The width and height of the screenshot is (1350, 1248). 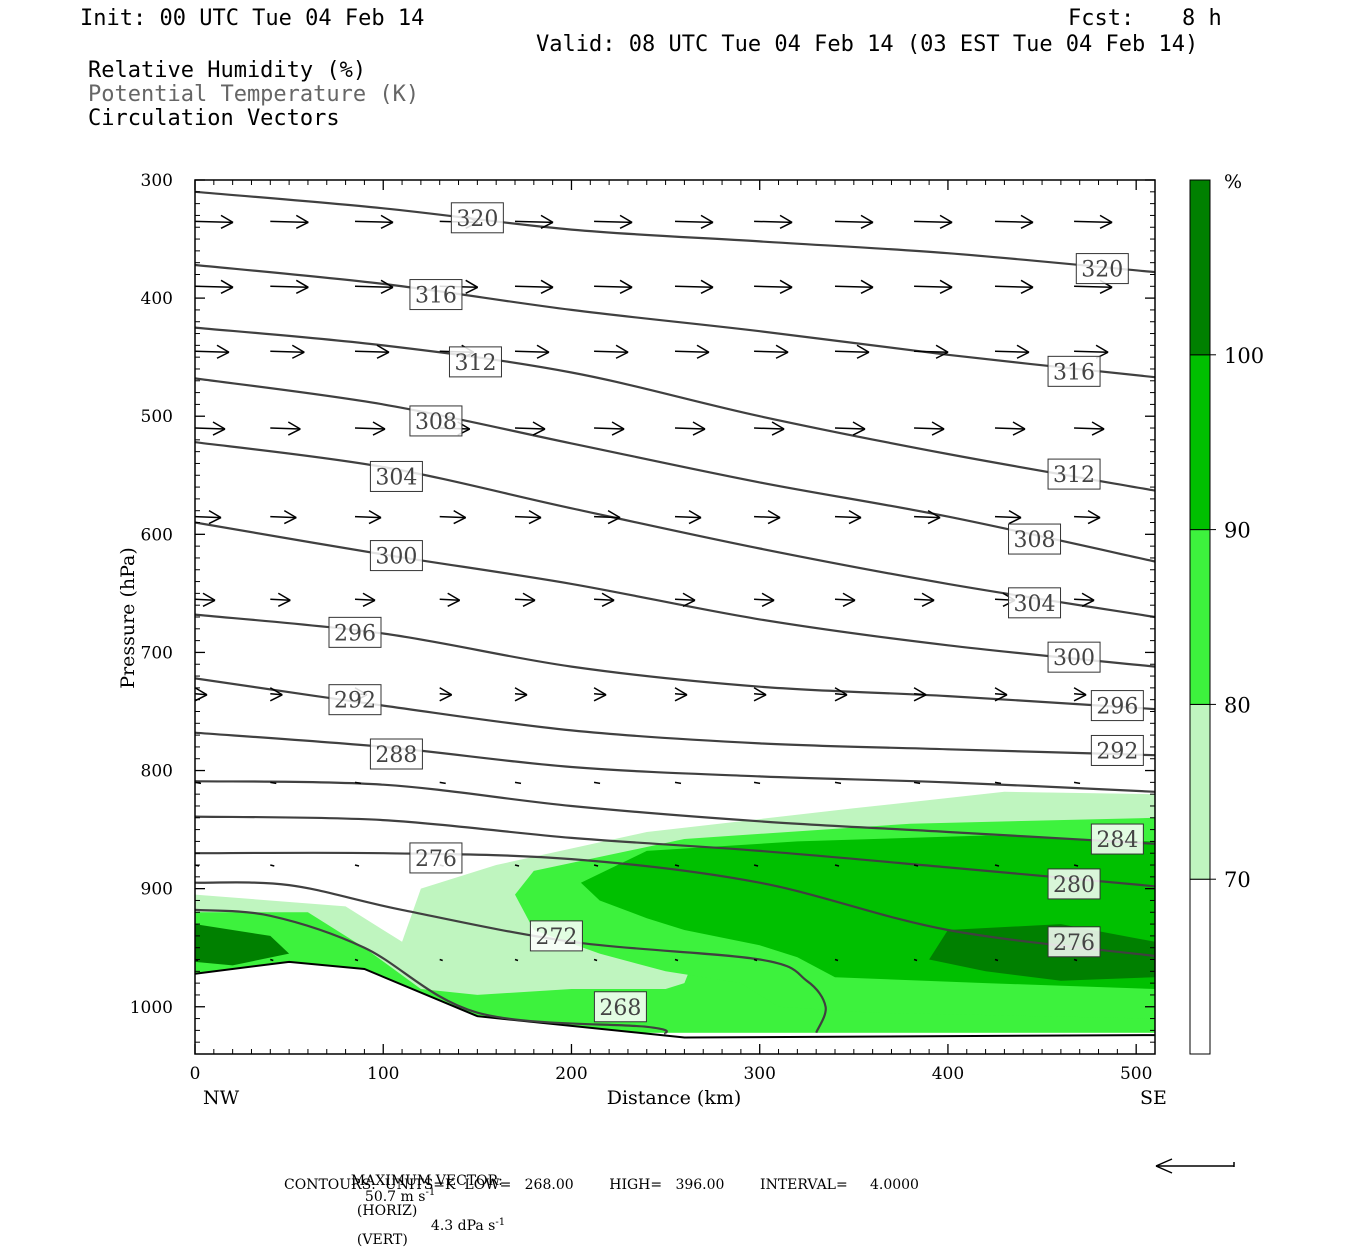 What do you see at coordinates (214, 118) in the screenshot?
I see `field-circ-title: Circulation Vectors` at bounding box center [214, 118].